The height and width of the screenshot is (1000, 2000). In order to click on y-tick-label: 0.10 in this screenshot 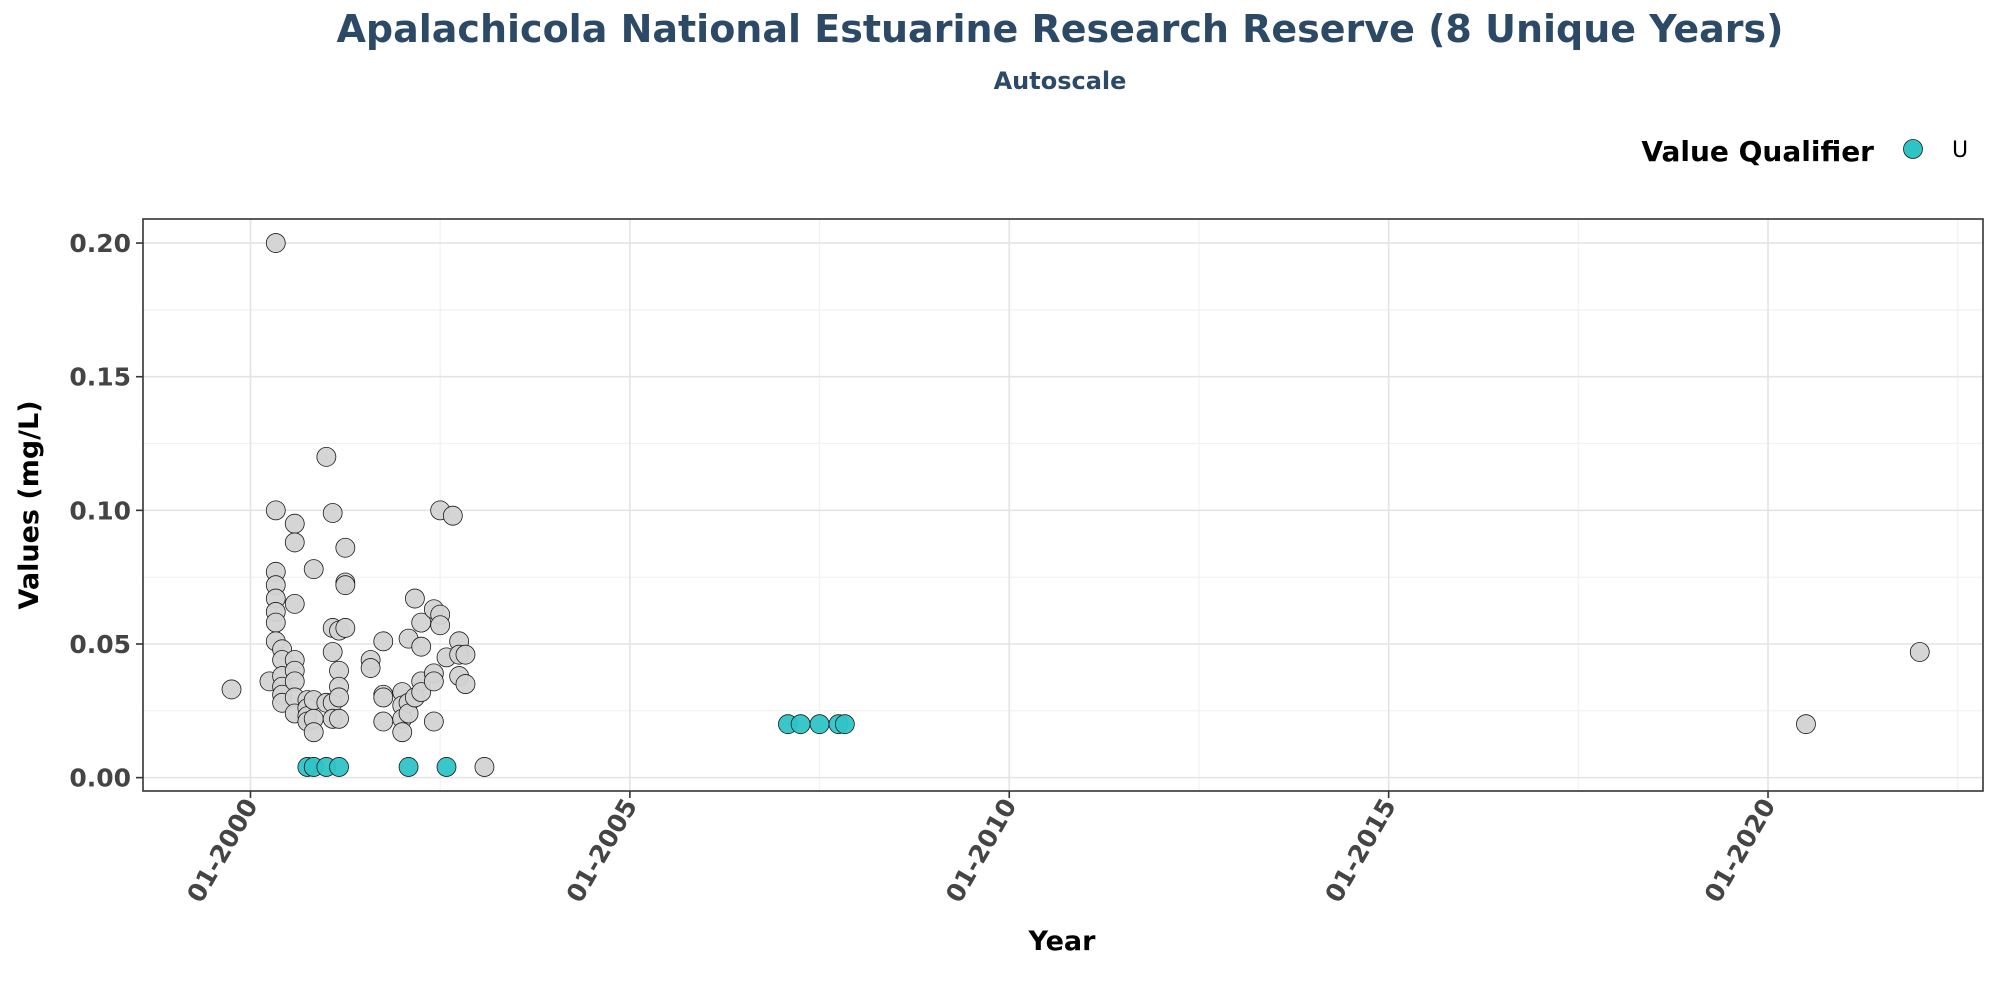, I will do `click(100, 510)`.